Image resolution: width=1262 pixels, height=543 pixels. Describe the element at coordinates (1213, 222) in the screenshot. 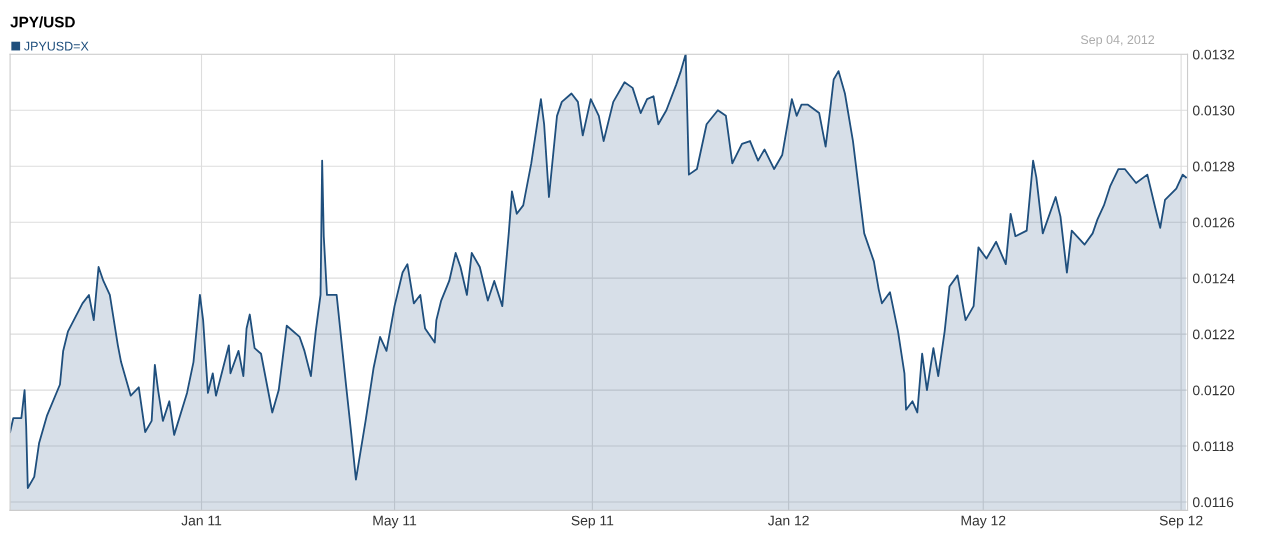

I see `y-tick-label: 0.0126` at that location.